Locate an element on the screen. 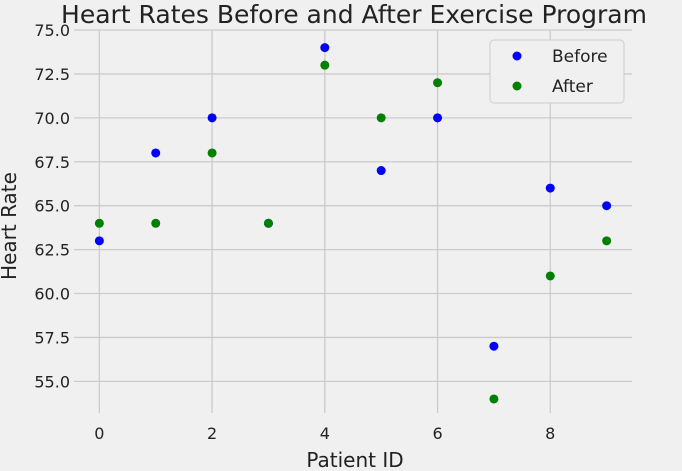  x-tick-labels: 0 2 4 6 8 is located at coordinates (324, 433).